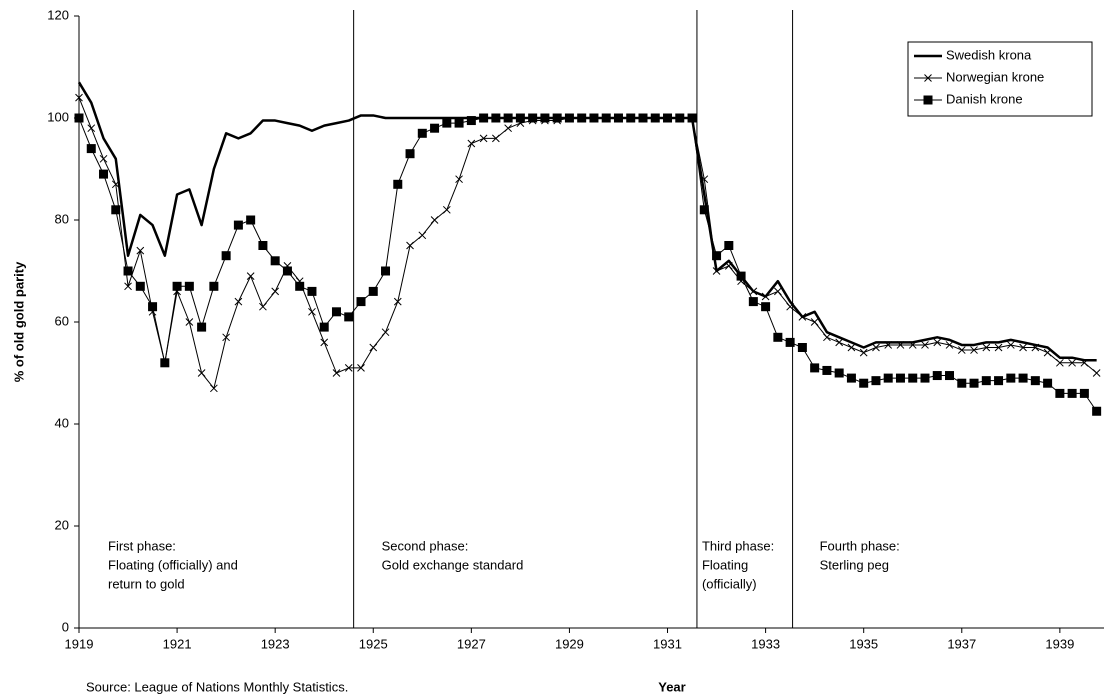 The height and width of the screenshot is (700, 1104). Describe the element at coordinates (995, 76) in the screenshot. I see `legend-label: Norwegian krone` at that location.